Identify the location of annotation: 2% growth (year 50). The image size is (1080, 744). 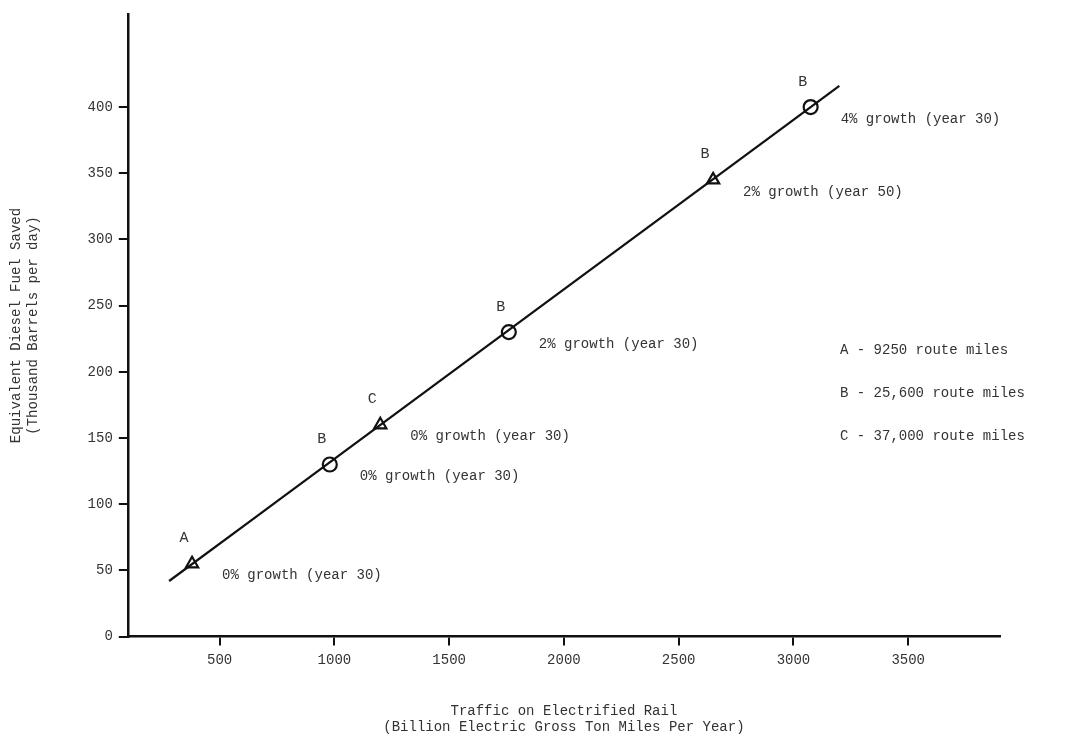
(823, 191).